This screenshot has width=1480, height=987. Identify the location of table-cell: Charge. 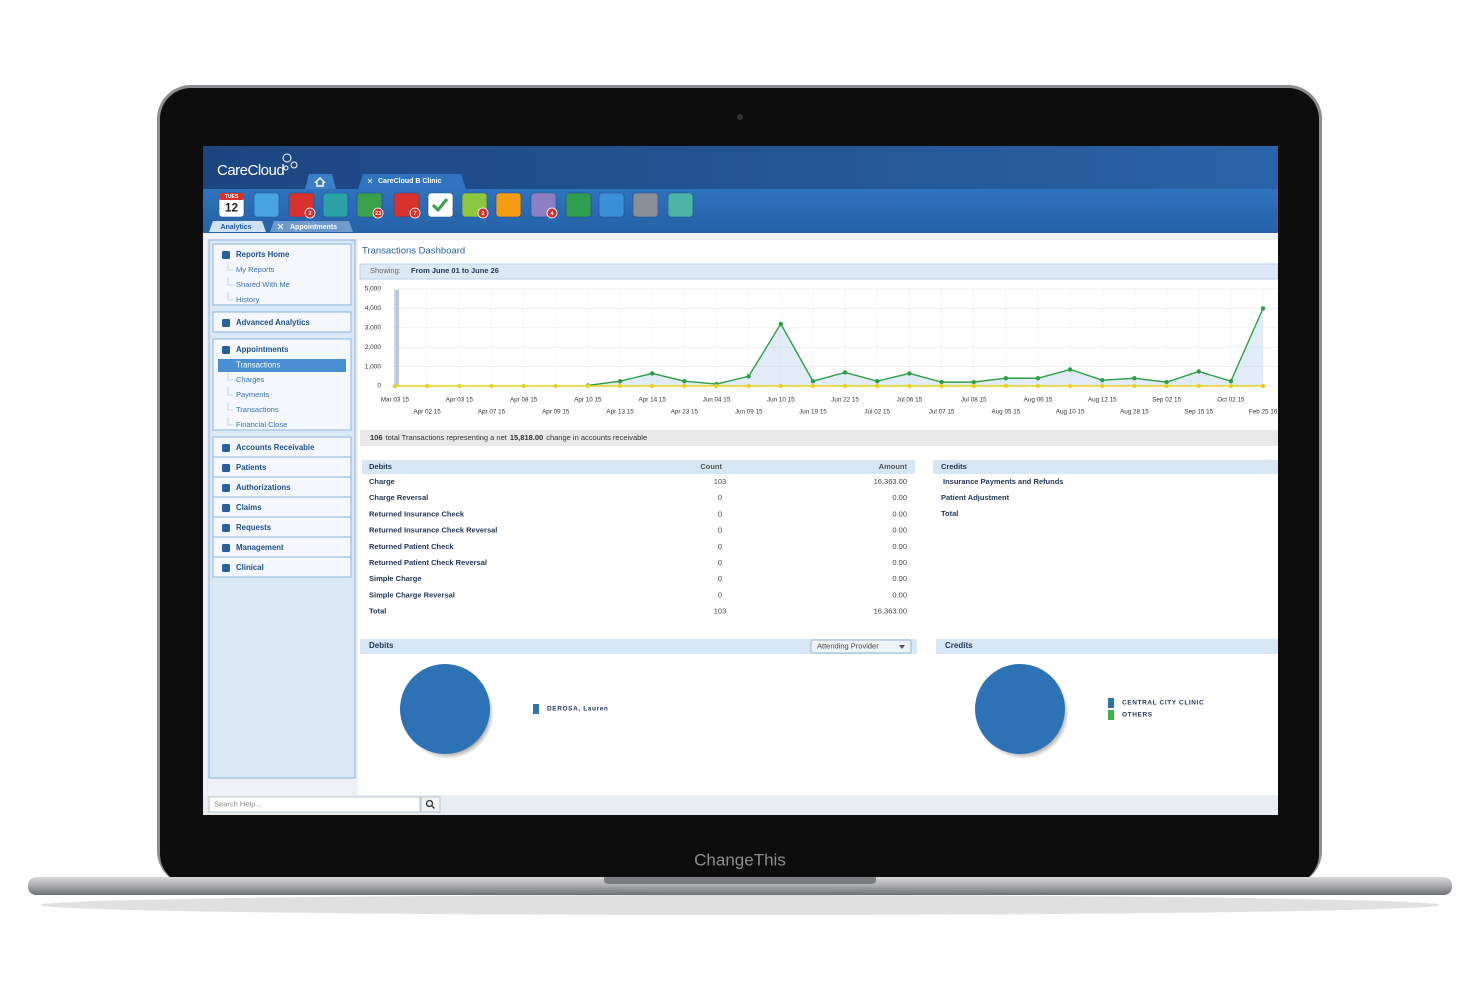
(382, 481).